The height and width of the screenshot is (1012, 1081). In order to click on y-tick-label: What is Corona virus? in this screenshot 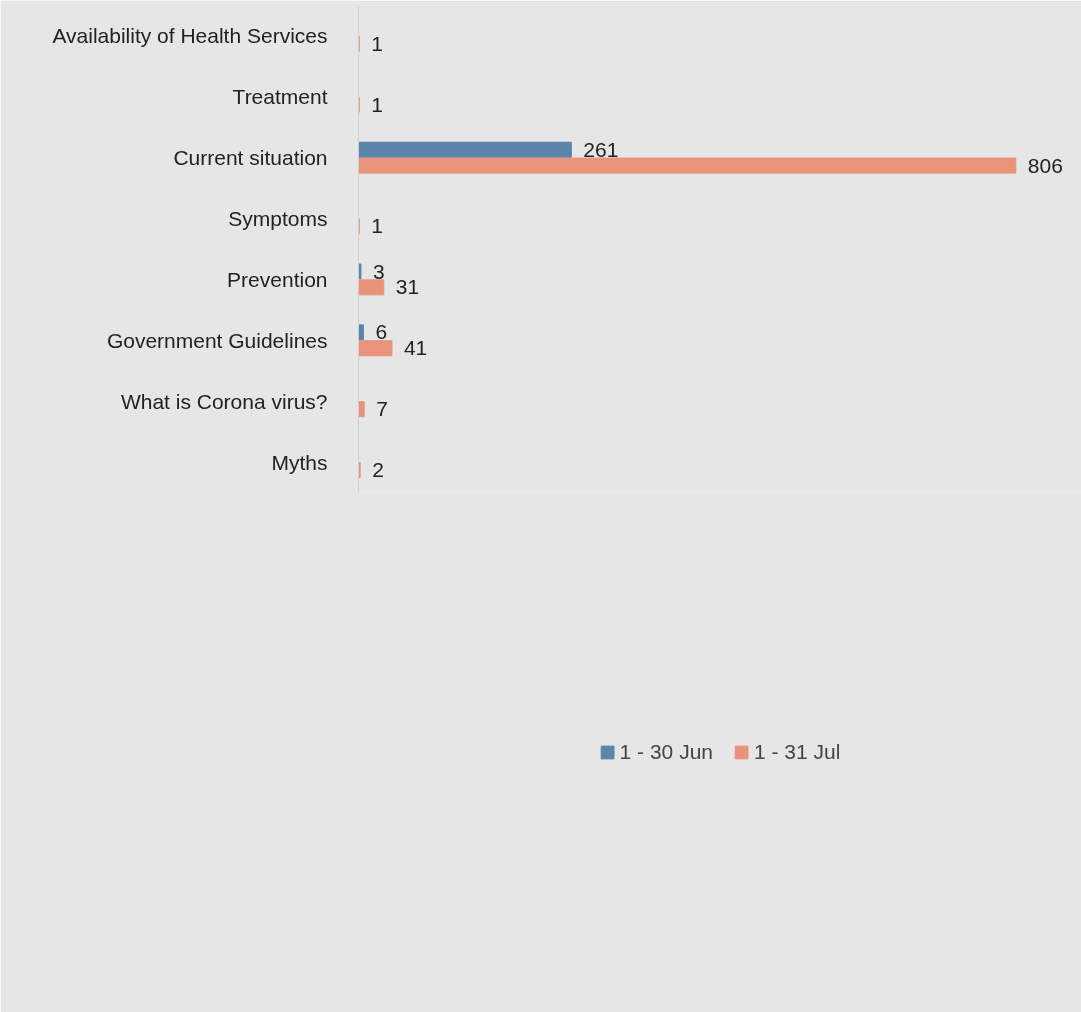, I will do `click(224, 401)`.